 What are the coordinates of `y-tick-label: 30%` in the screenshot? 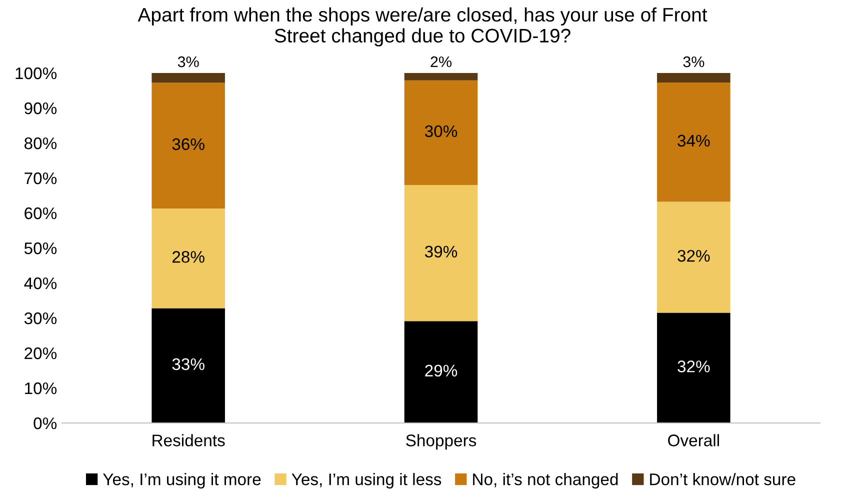 It's located at (40, 318).